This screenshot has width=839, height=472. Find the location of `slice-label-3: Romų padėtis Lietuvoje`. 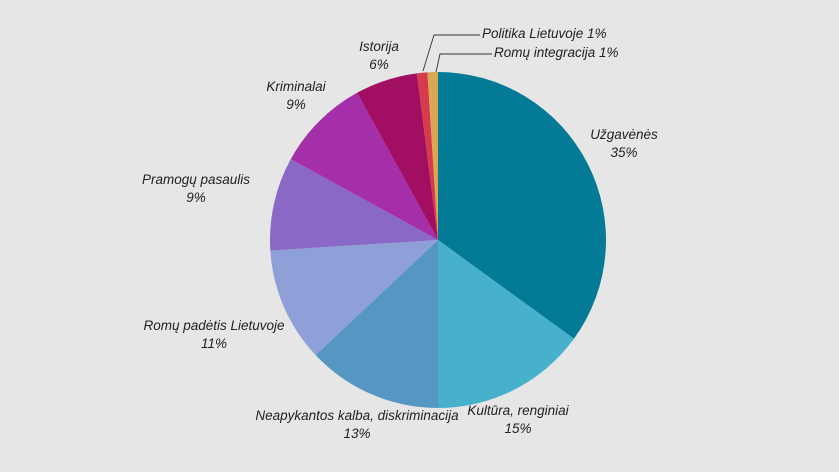

slice-label-3: Romų padėtis Lietuvoje is located at coordinates (213, 325).